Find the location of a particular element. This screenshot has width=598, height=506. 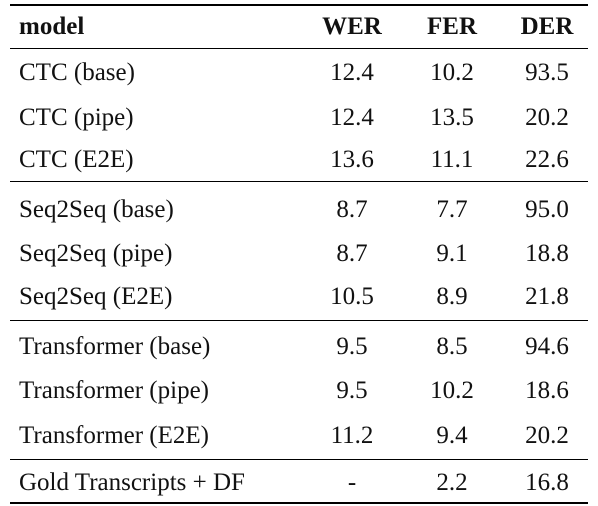

table-row: CTC (base) 12.4 10.2 93.5 is located at coordinates (299, 73).